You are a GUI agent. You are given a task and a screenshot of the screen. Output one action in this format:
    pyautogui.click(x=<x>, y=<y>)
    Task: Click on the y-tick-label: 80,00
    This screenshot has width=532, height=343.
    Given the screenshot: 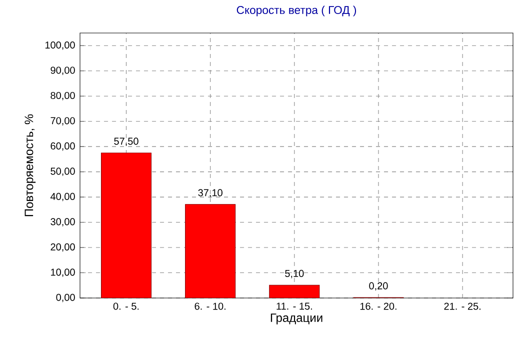 What is the action you would take?
    pyautogui.click(x=62, y=96)
    